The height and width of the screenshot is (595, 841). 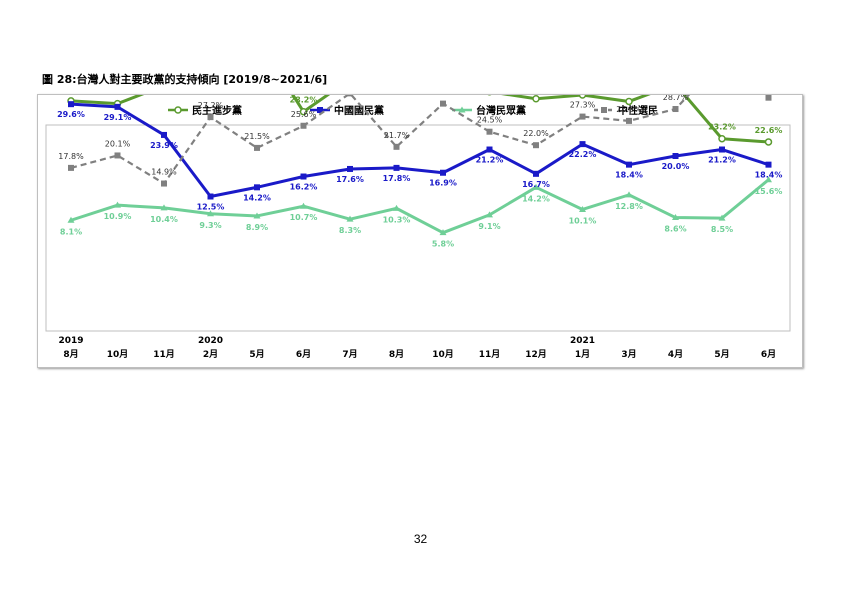 What do you see at coordinates (490, 120) in the screenshot?
I see `data-label-3-9: 24.5%` at bounding box center [490, 120].